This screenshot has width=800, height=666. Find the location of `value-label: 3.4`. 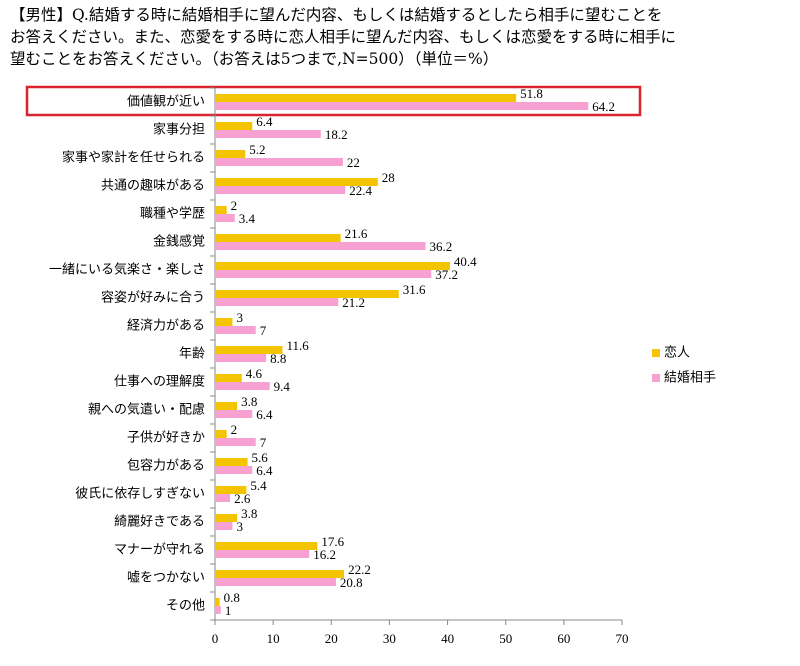

value-label: 3.4 is located at coordinates (247, 218).